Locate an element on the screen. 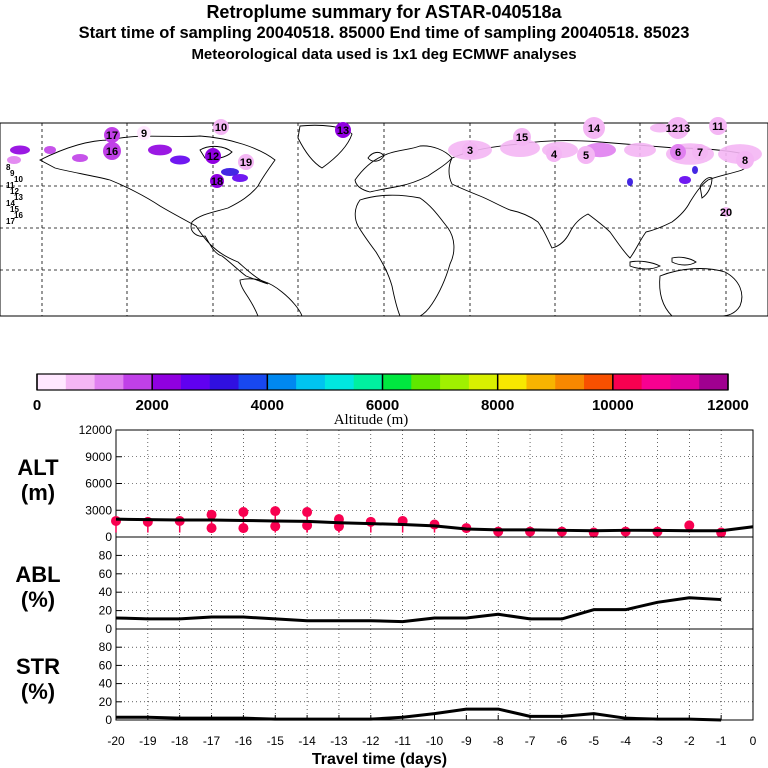 Image resolution: width=768 pixels, height=768 pixels. colorbar-tick-label: 6000 is located at coordinates (382, 405).